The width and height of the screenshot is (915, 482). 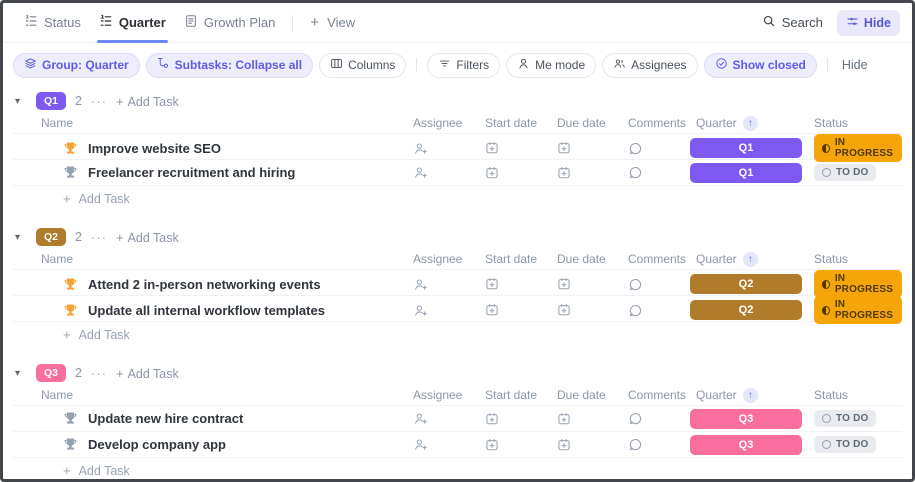 I want to click on toolbar-pill-columns: Columns, so click(x=363, y=65).